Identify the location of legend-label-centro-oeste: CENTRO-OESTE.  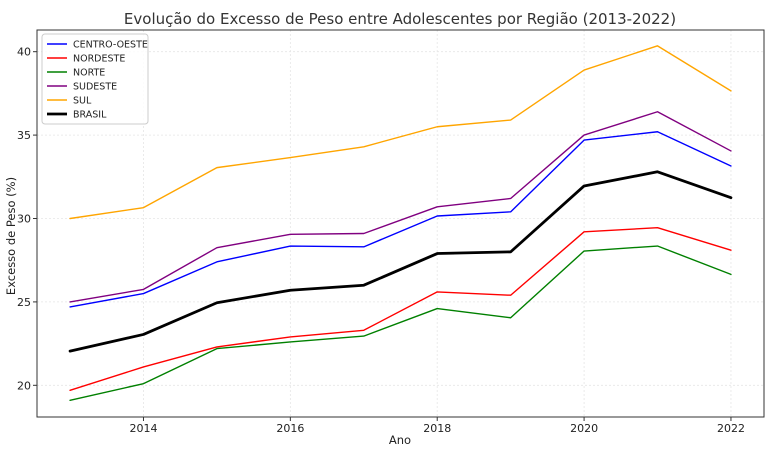
(110, 45).